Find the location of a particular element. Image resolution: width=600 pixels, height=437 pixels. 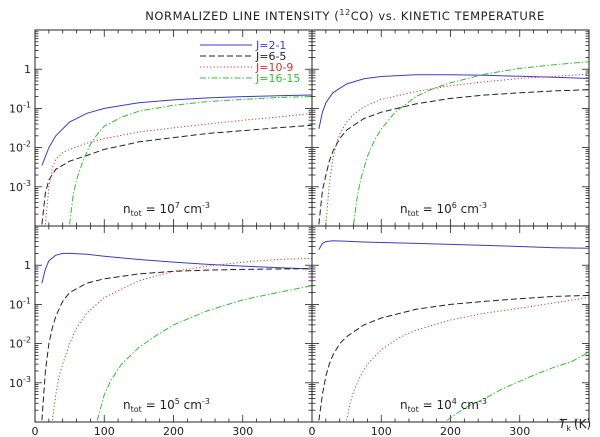

x-axis-label-sub: k is located at coordinates (568, 428).